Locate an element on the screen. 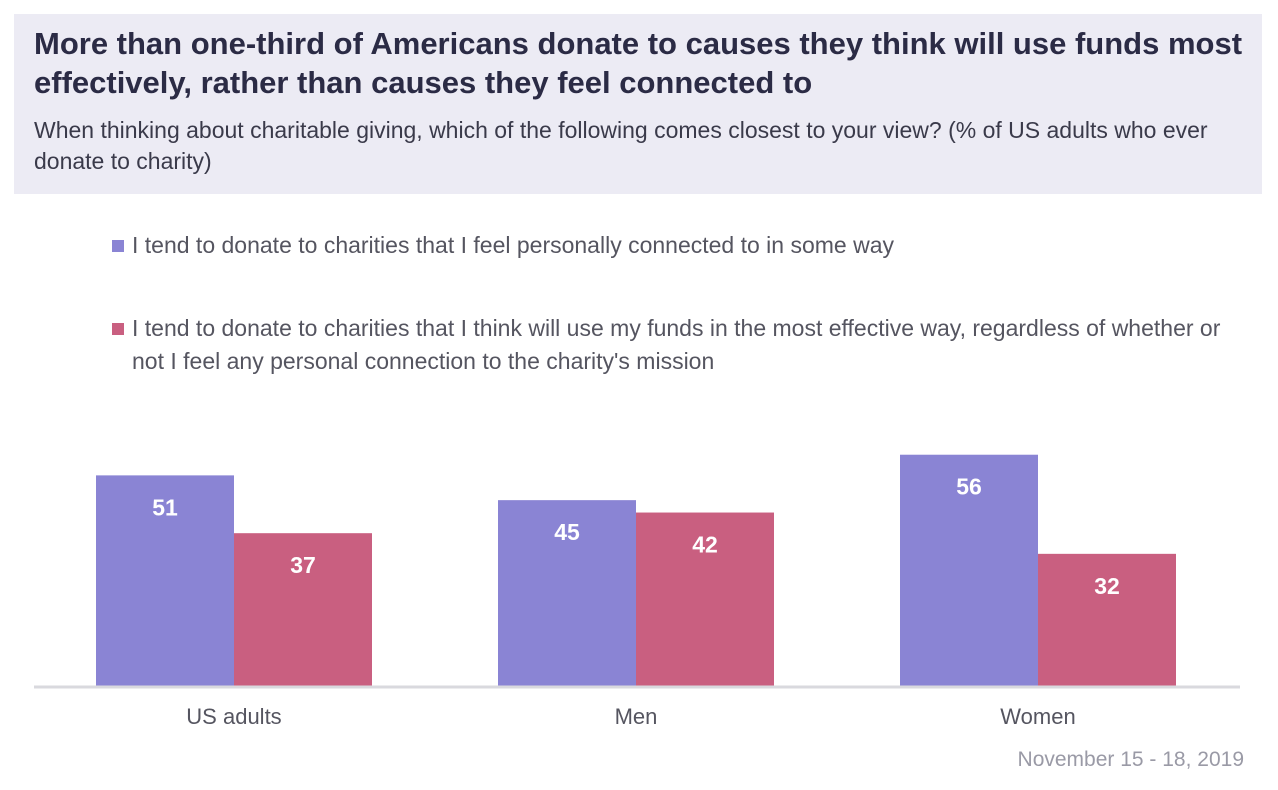  data-label-women-series-1: 56 is located at coordinates (969, 487).